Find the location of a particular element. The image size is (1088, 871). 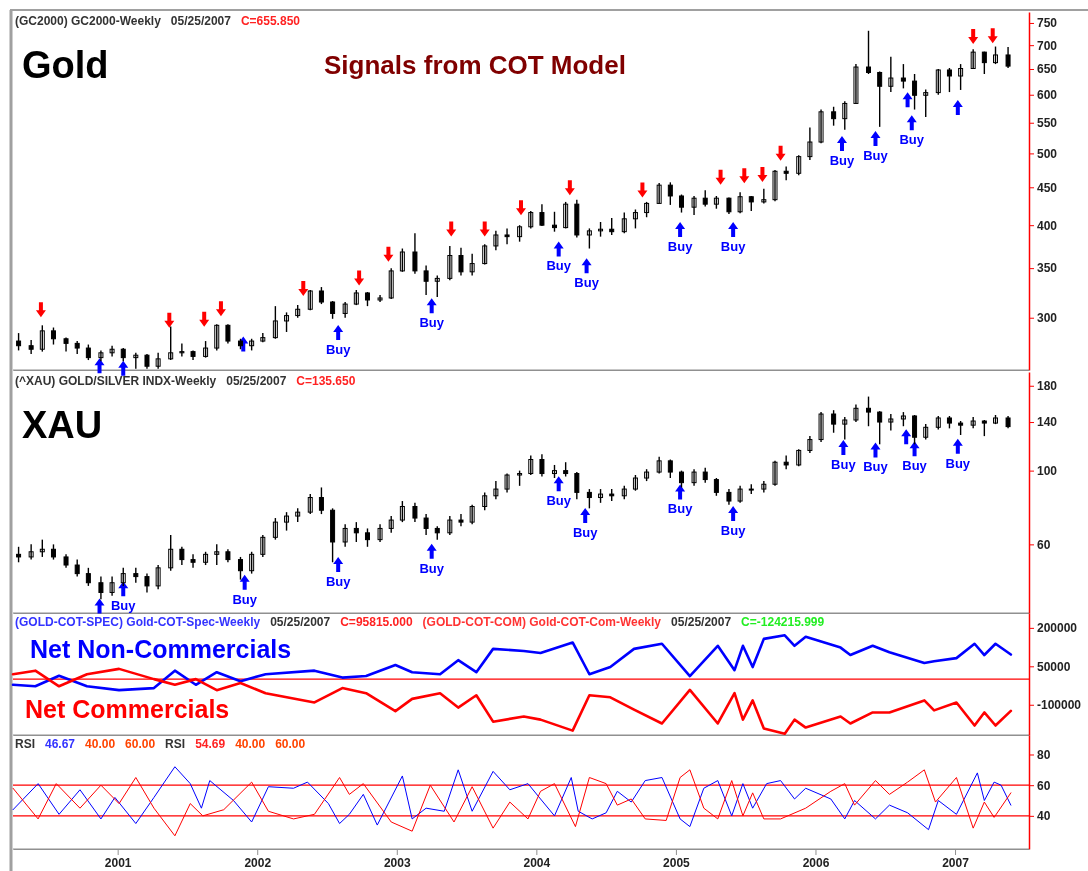

y-tick-label: 200000 is located at coordinates (1057, 628).